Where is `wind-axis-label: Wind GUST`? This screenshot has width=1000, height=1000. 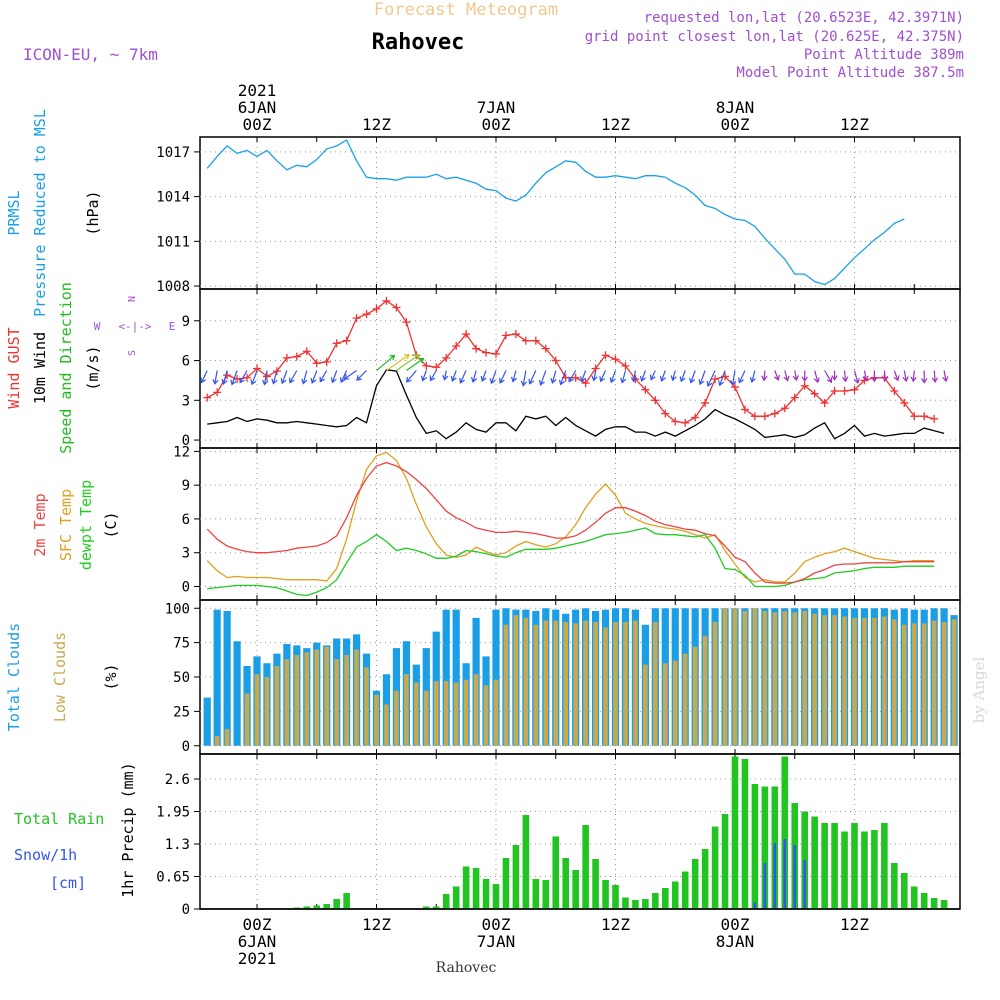
wind-axis-label: Wind GUST is located at coordinates (14, 367).